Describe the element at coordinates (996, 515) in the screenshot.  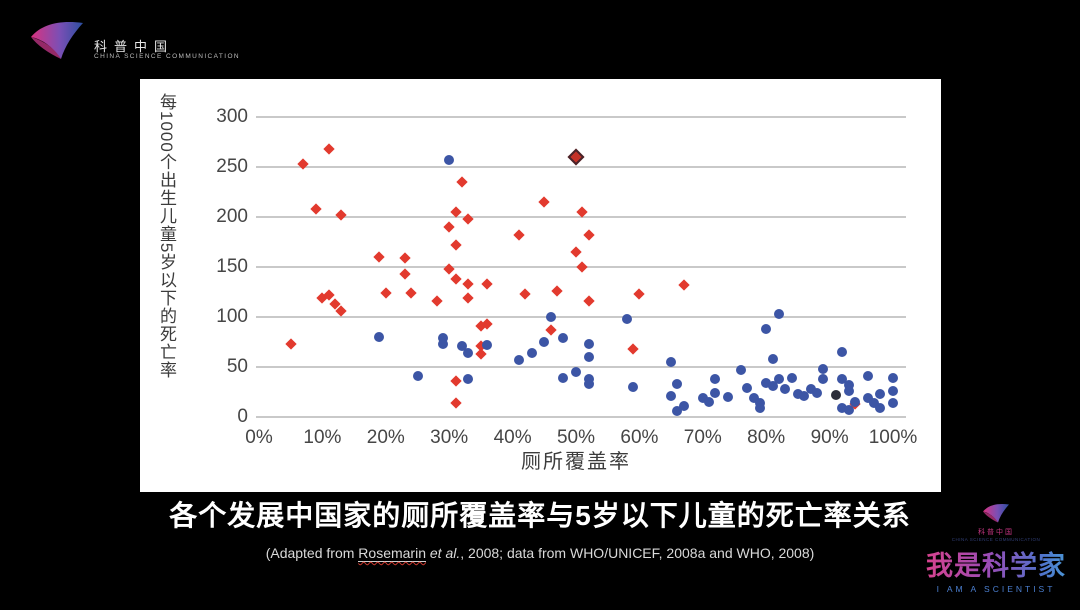
I see `butterfly-icon-small` at that location.